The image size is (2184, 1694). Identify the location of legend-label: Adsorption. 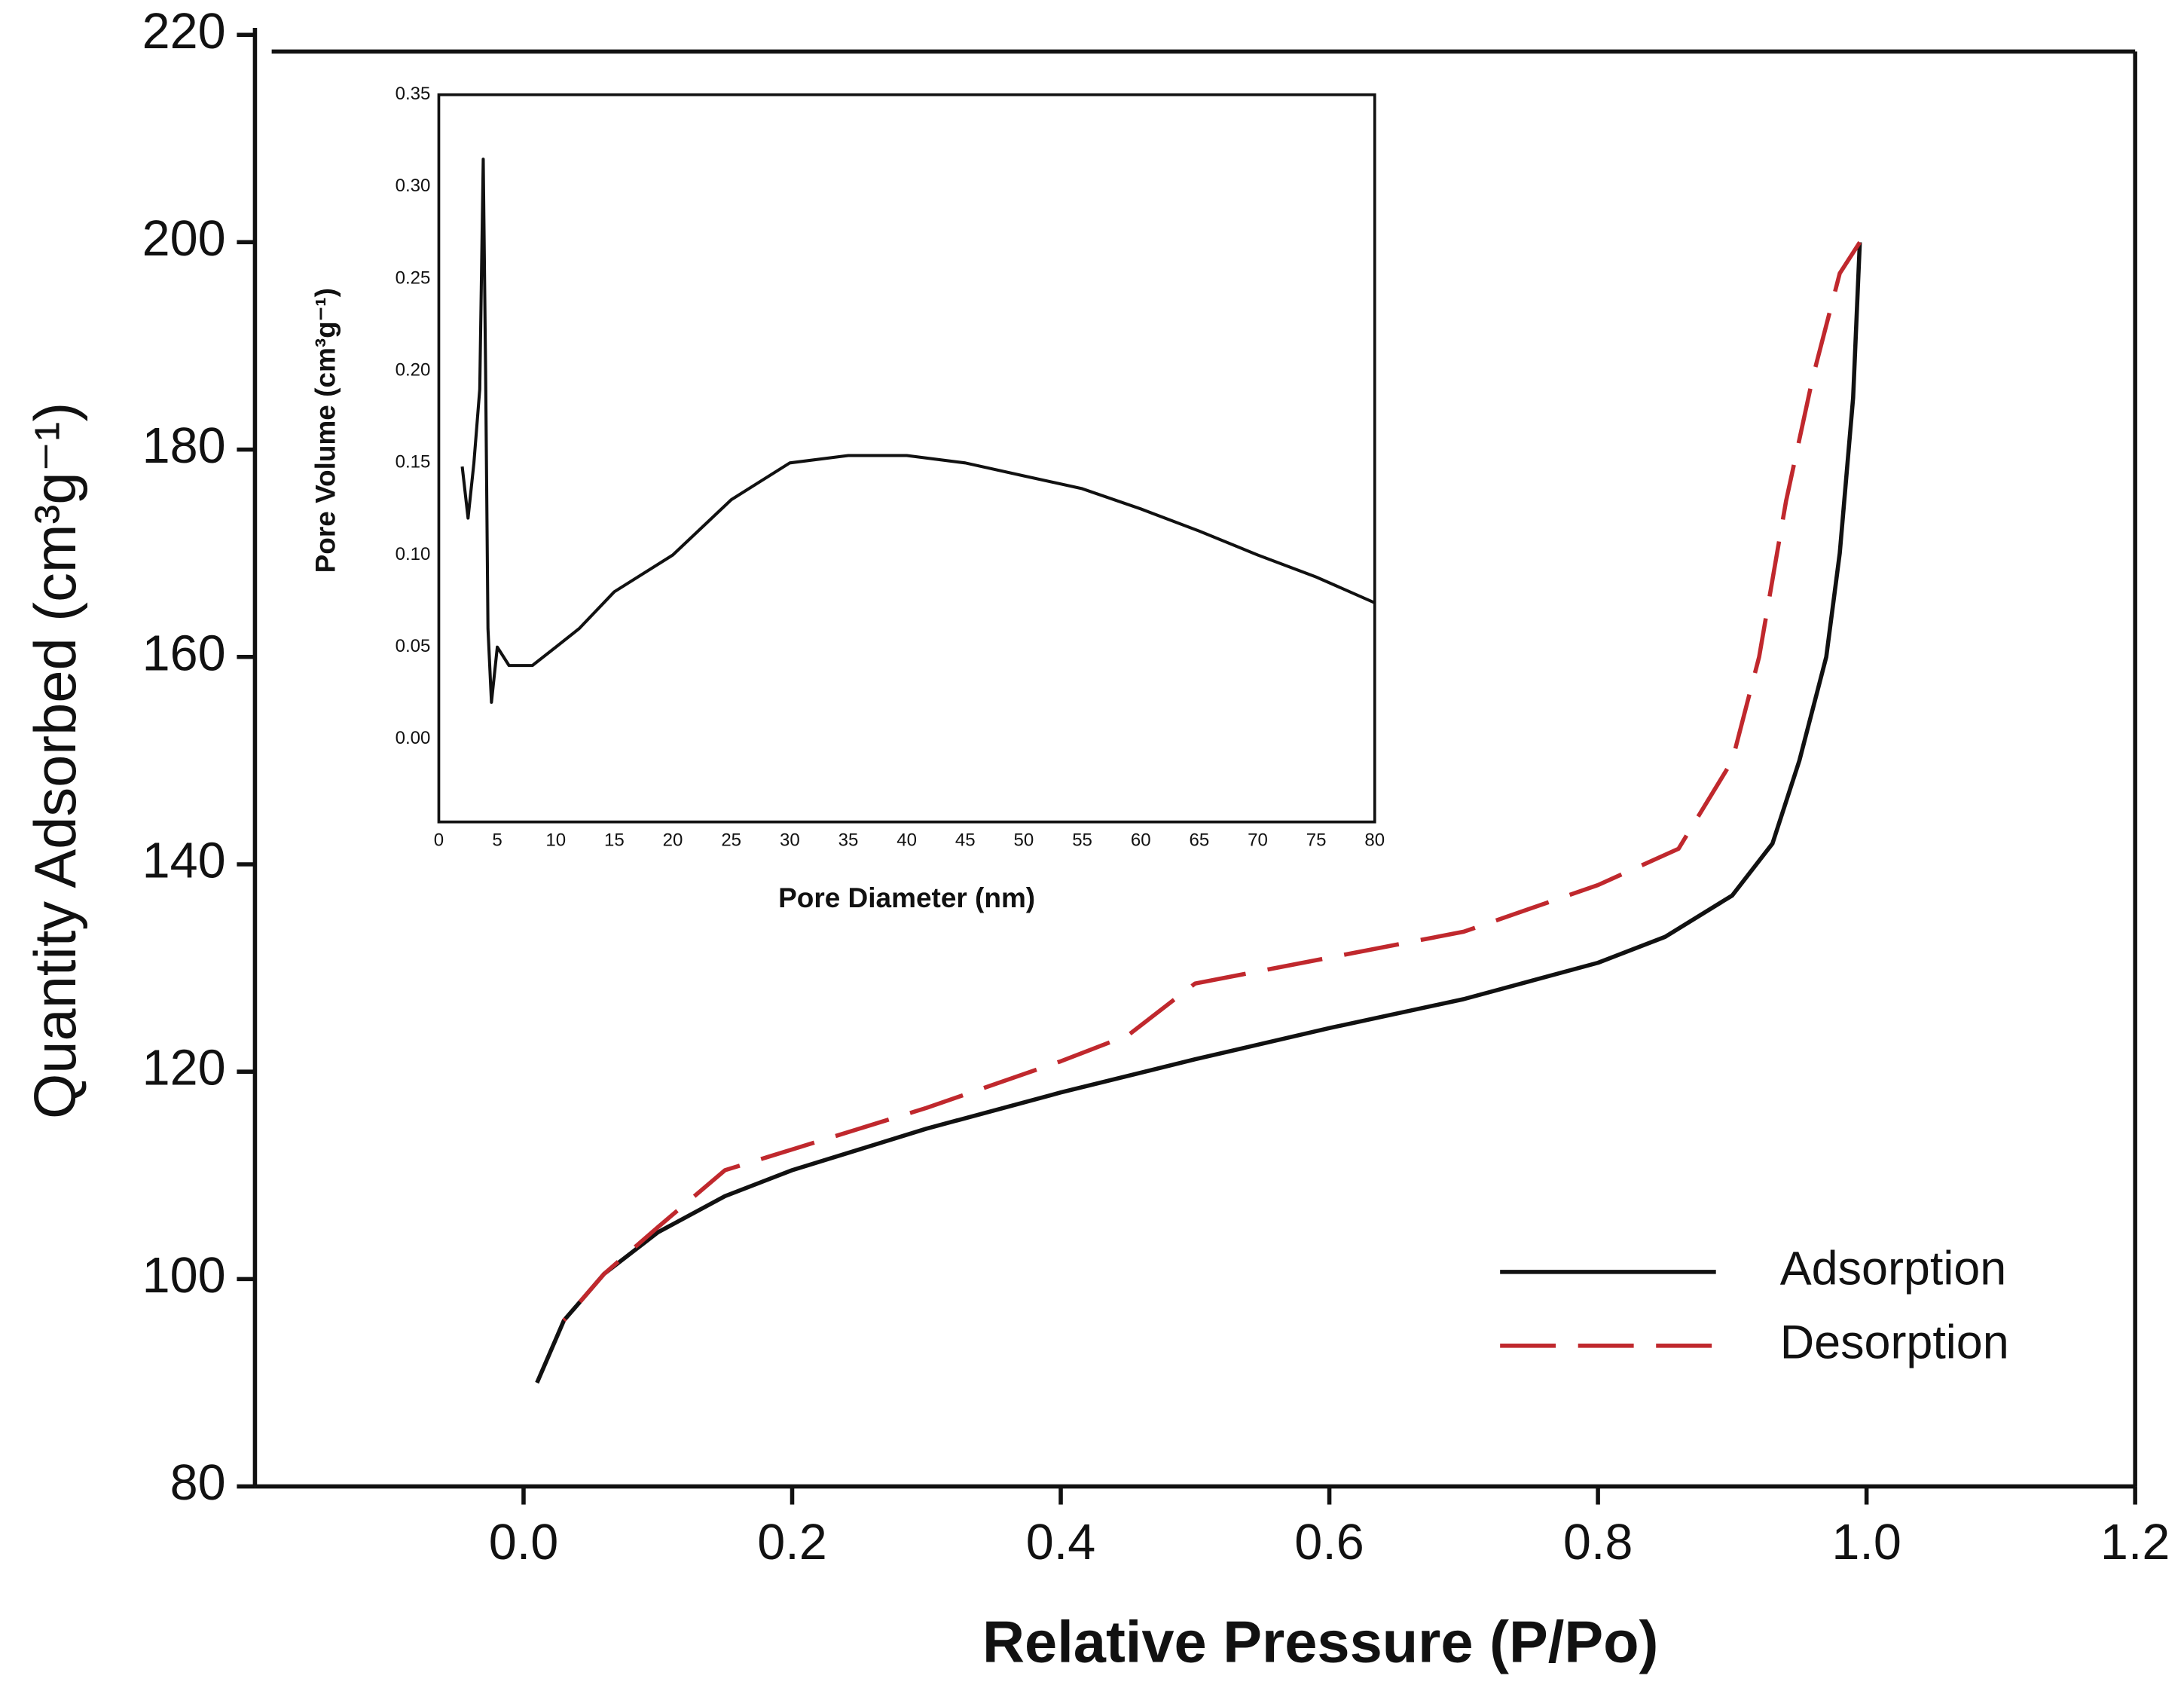
(1893, 1268).